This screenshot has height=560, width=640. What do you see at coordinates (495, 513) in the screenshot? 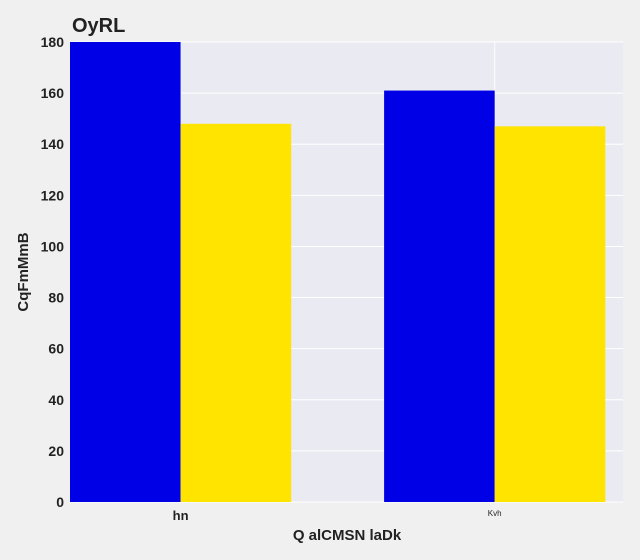
I see `x-tick-label-kvh: Kvh` at bounding box center [495, 513].